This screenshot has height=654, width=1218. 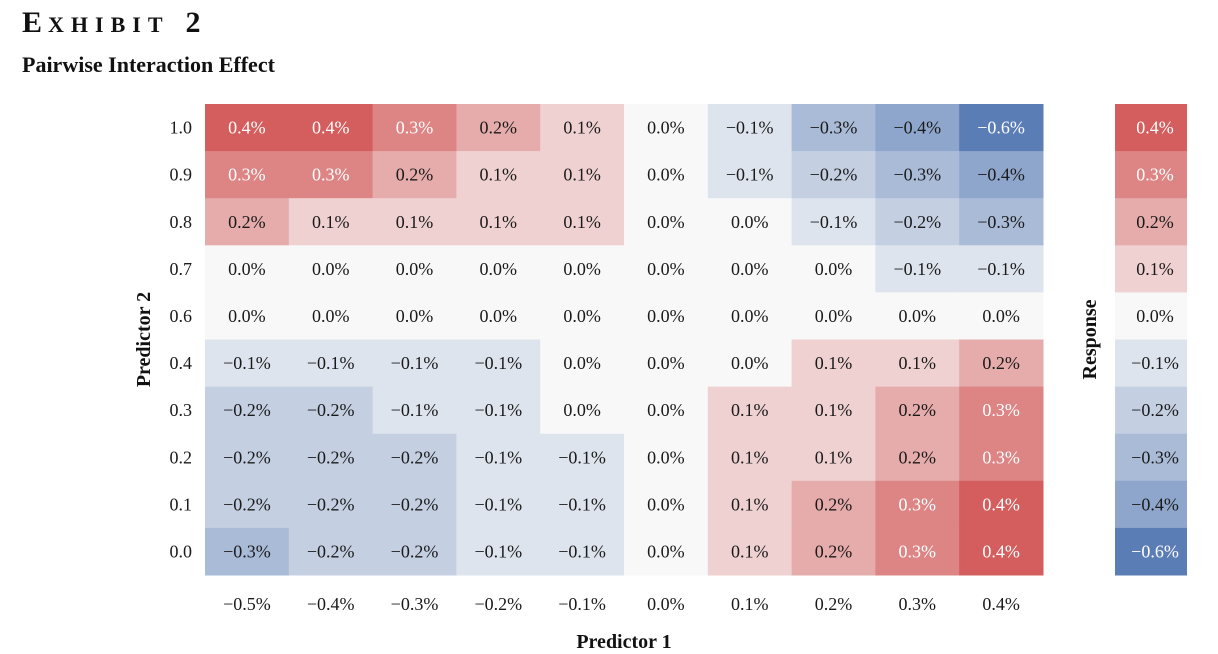 What do you see at coordinates (181, 175) in the screenshot?
I see `y-tick-label: 0.9` at bounding box center [181, 175].